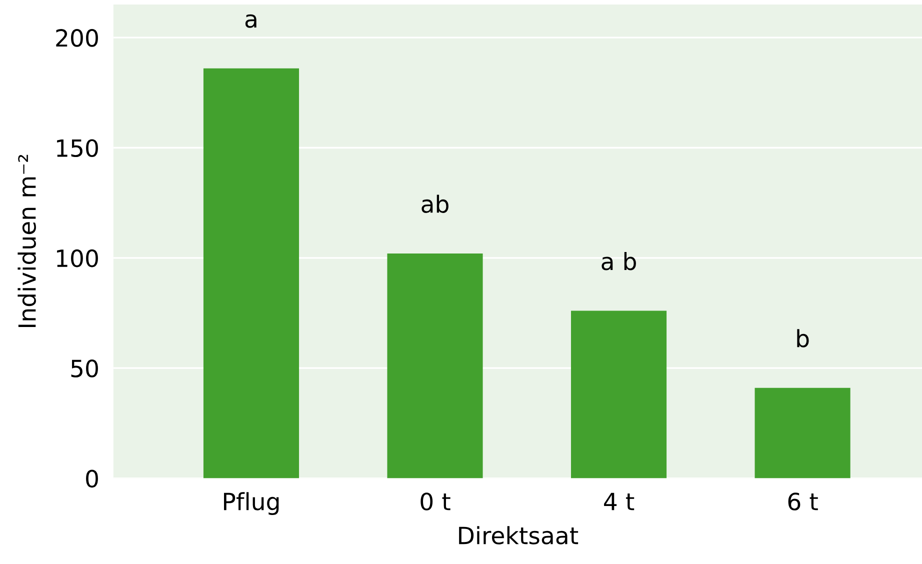 The image size is (922, 564). What do you see at coordinates (84, 369) in the screenshot?
I see `y-tick-label: 50` at bounding box center [84, 369].